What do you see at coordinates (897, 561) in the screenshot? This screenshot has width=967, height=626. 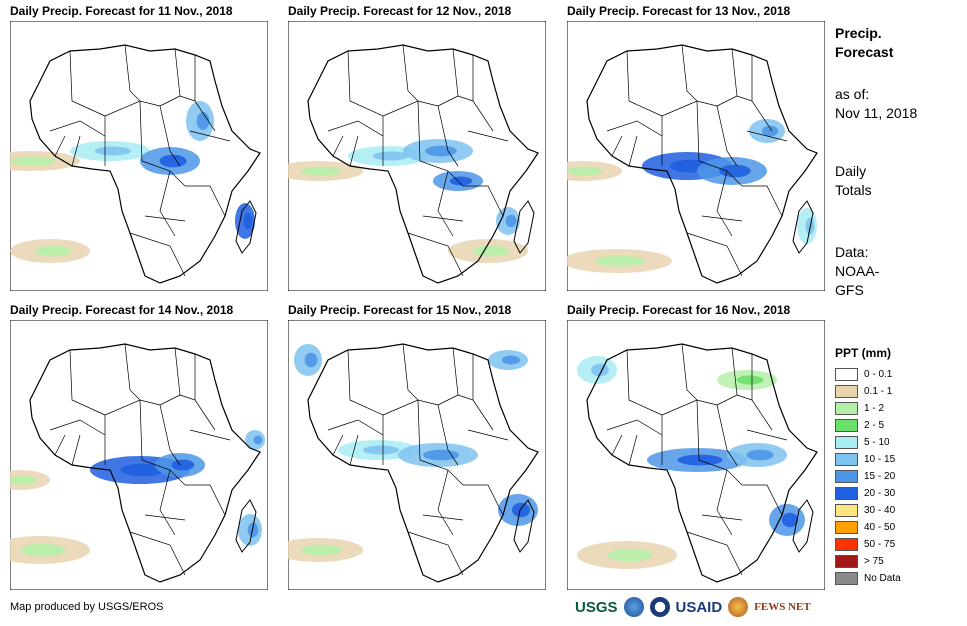 I see `legend-item: > 75` at bounding box center [897, 561].